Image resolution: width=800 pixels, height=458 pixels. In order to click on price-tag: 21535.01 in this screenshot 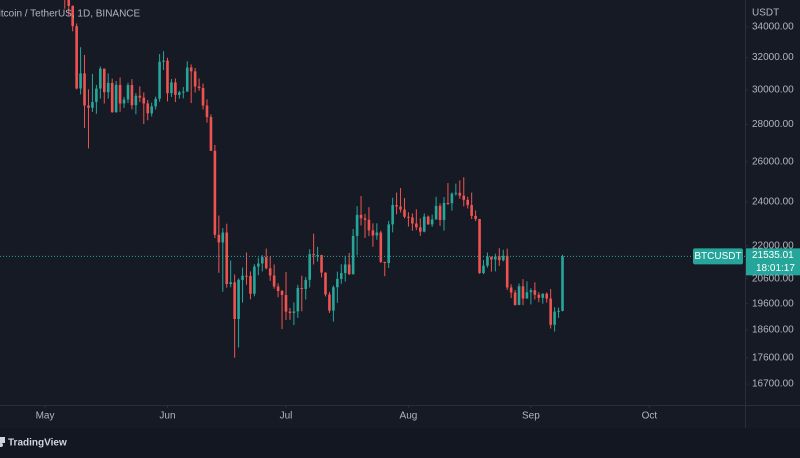, I will do `click(773, 255)`.